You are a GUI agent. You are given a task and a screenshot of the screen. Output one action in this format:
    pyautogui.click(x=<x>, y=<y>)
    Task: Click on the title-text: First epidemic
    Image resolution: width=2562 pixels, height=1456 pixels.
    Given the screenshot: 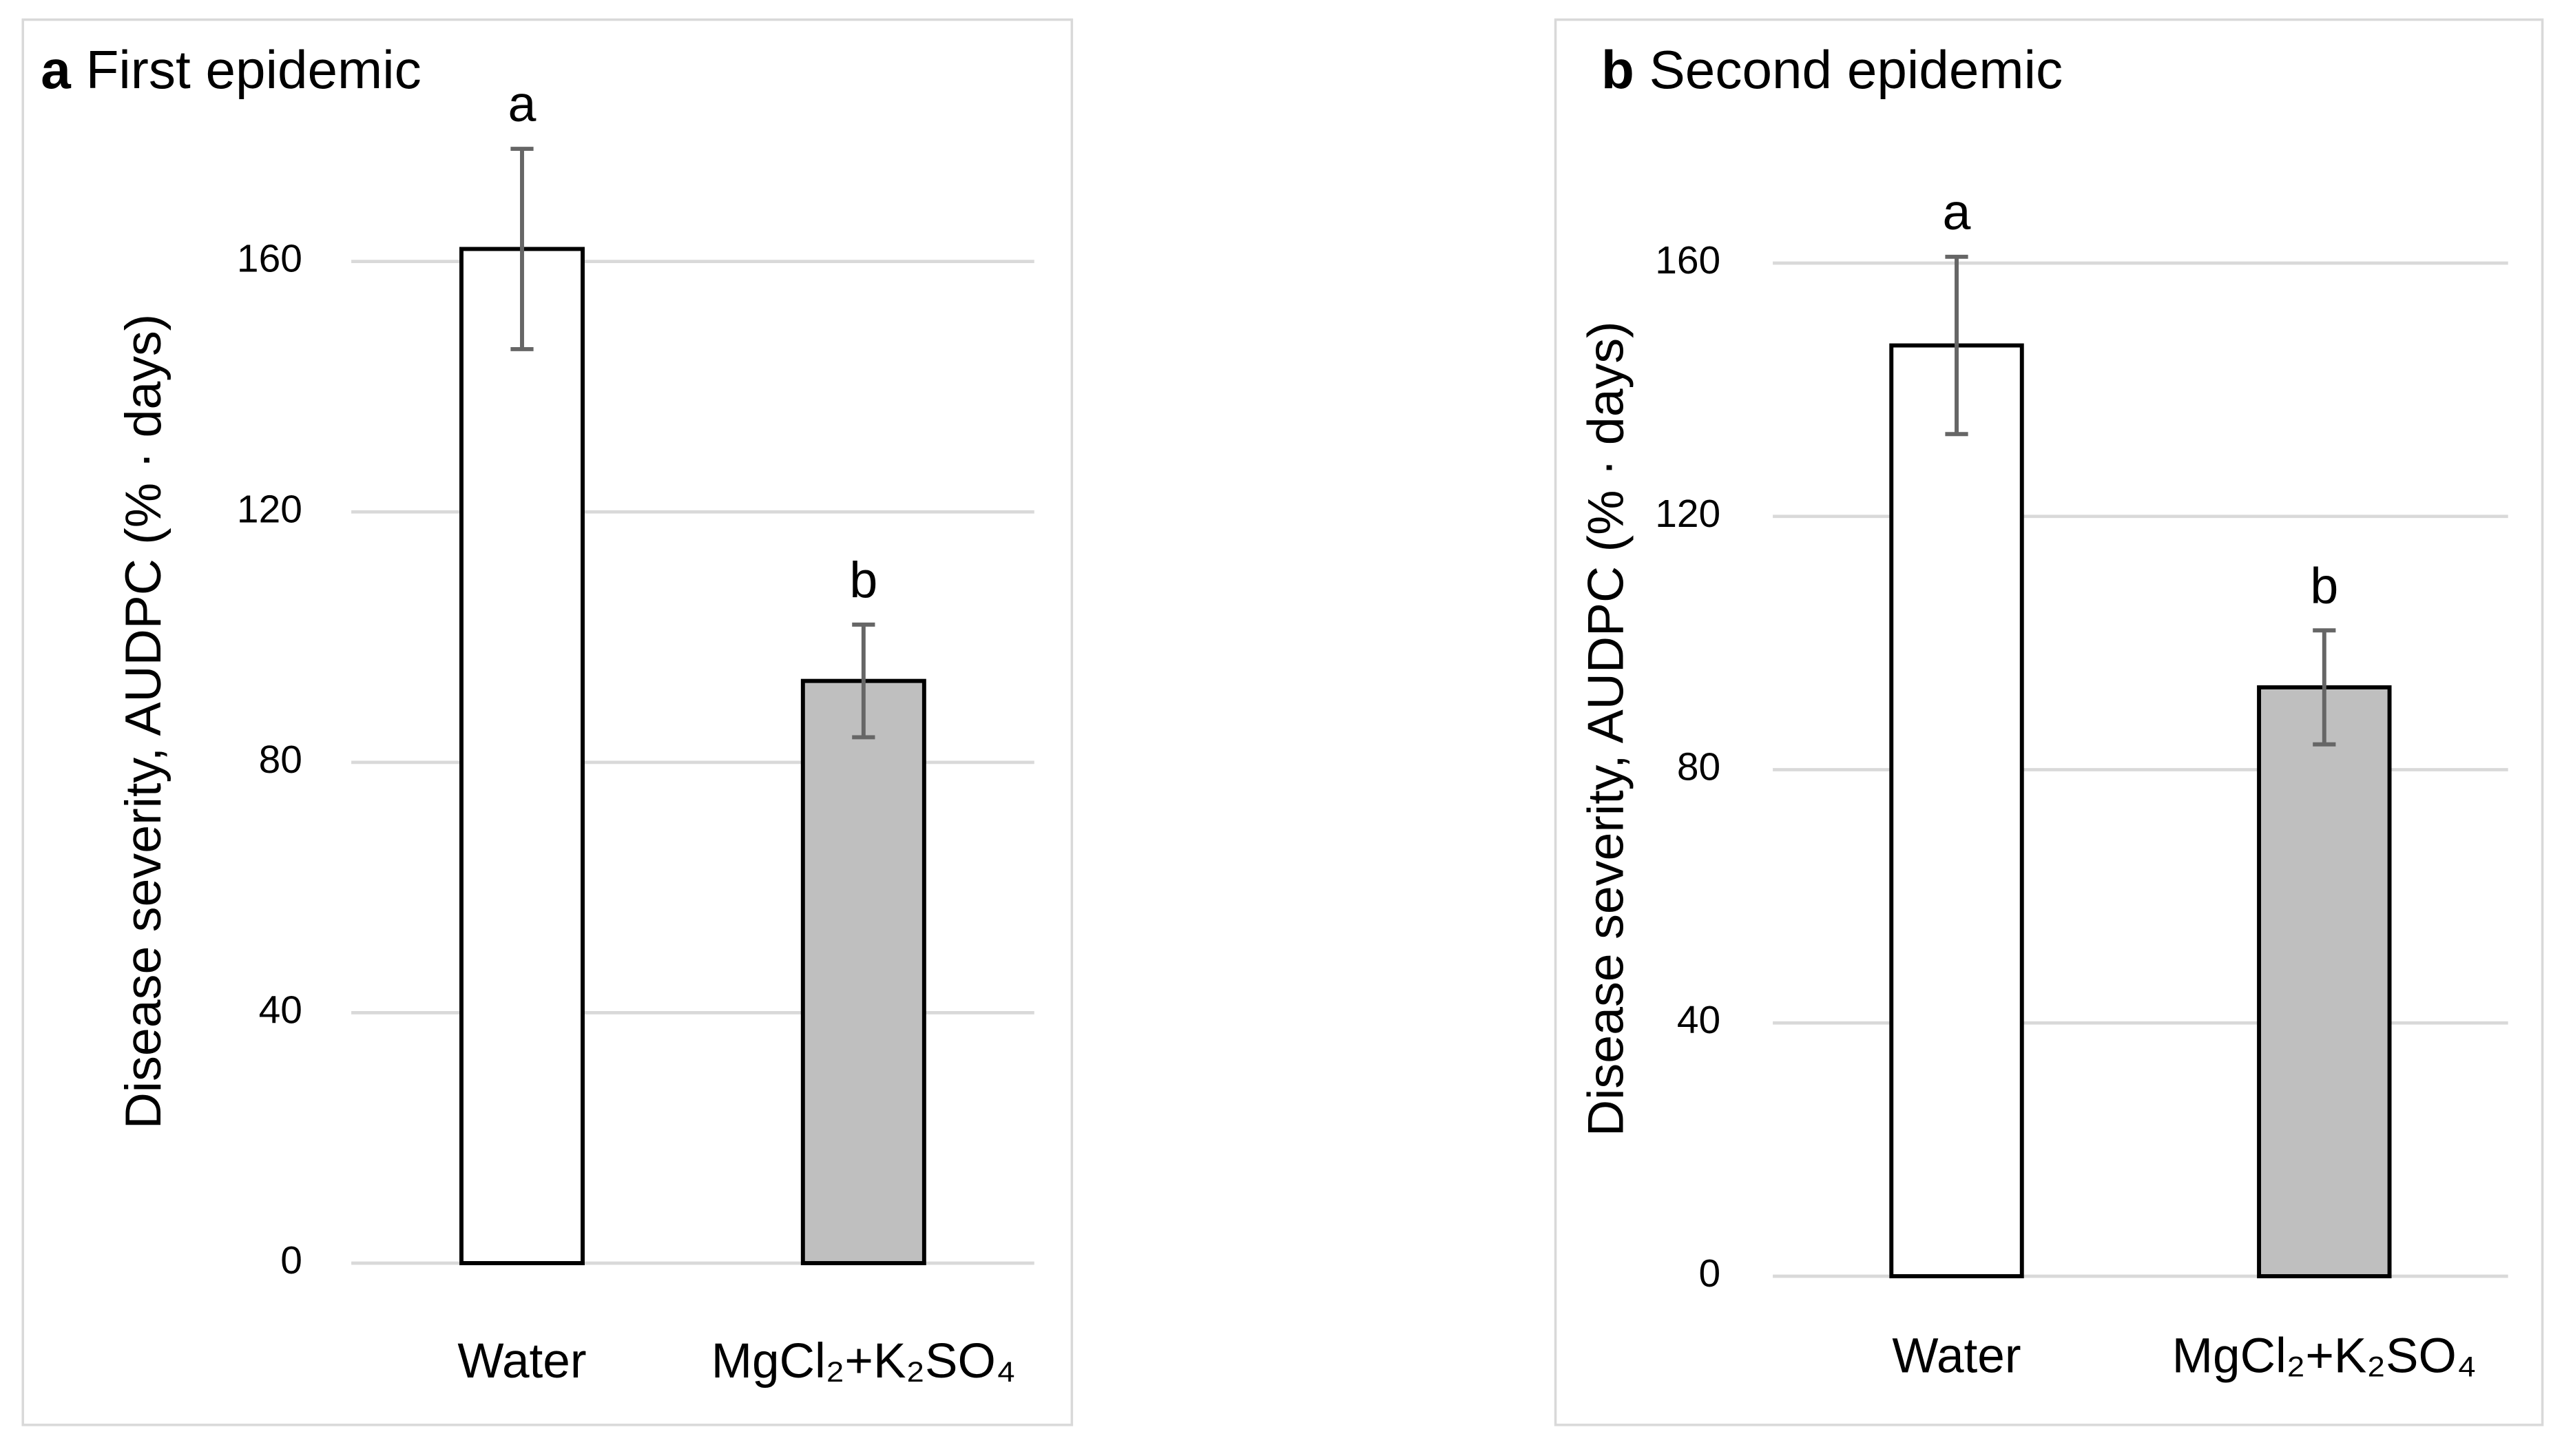 What is the action you would take?
    pyautogui.click(x=253, y=69)
    